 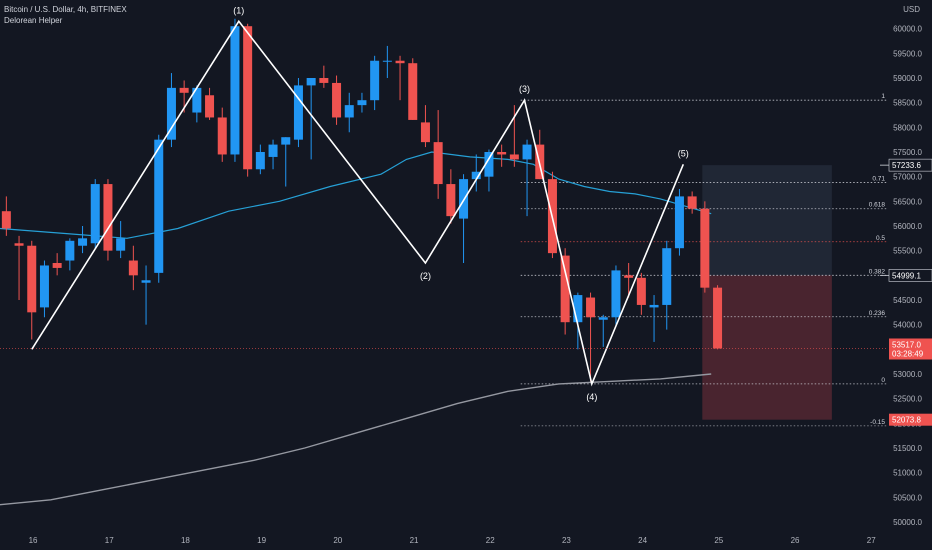 I want to click on price-tick-label: 58000.0, so click(x=907, y=127).